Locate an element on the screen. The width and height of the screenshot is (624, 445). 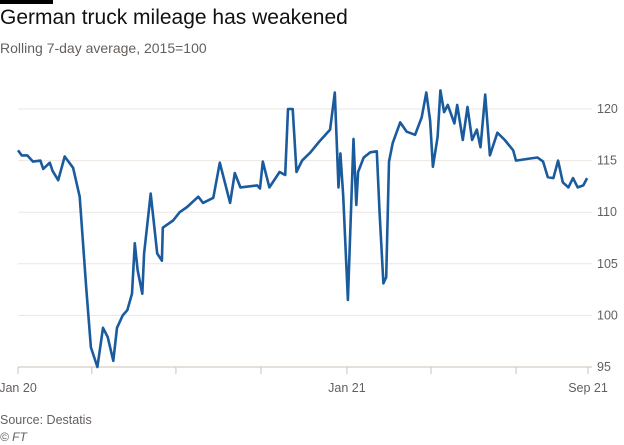
x-tick-label: Jan 20 is located at coordinates (18, 388).